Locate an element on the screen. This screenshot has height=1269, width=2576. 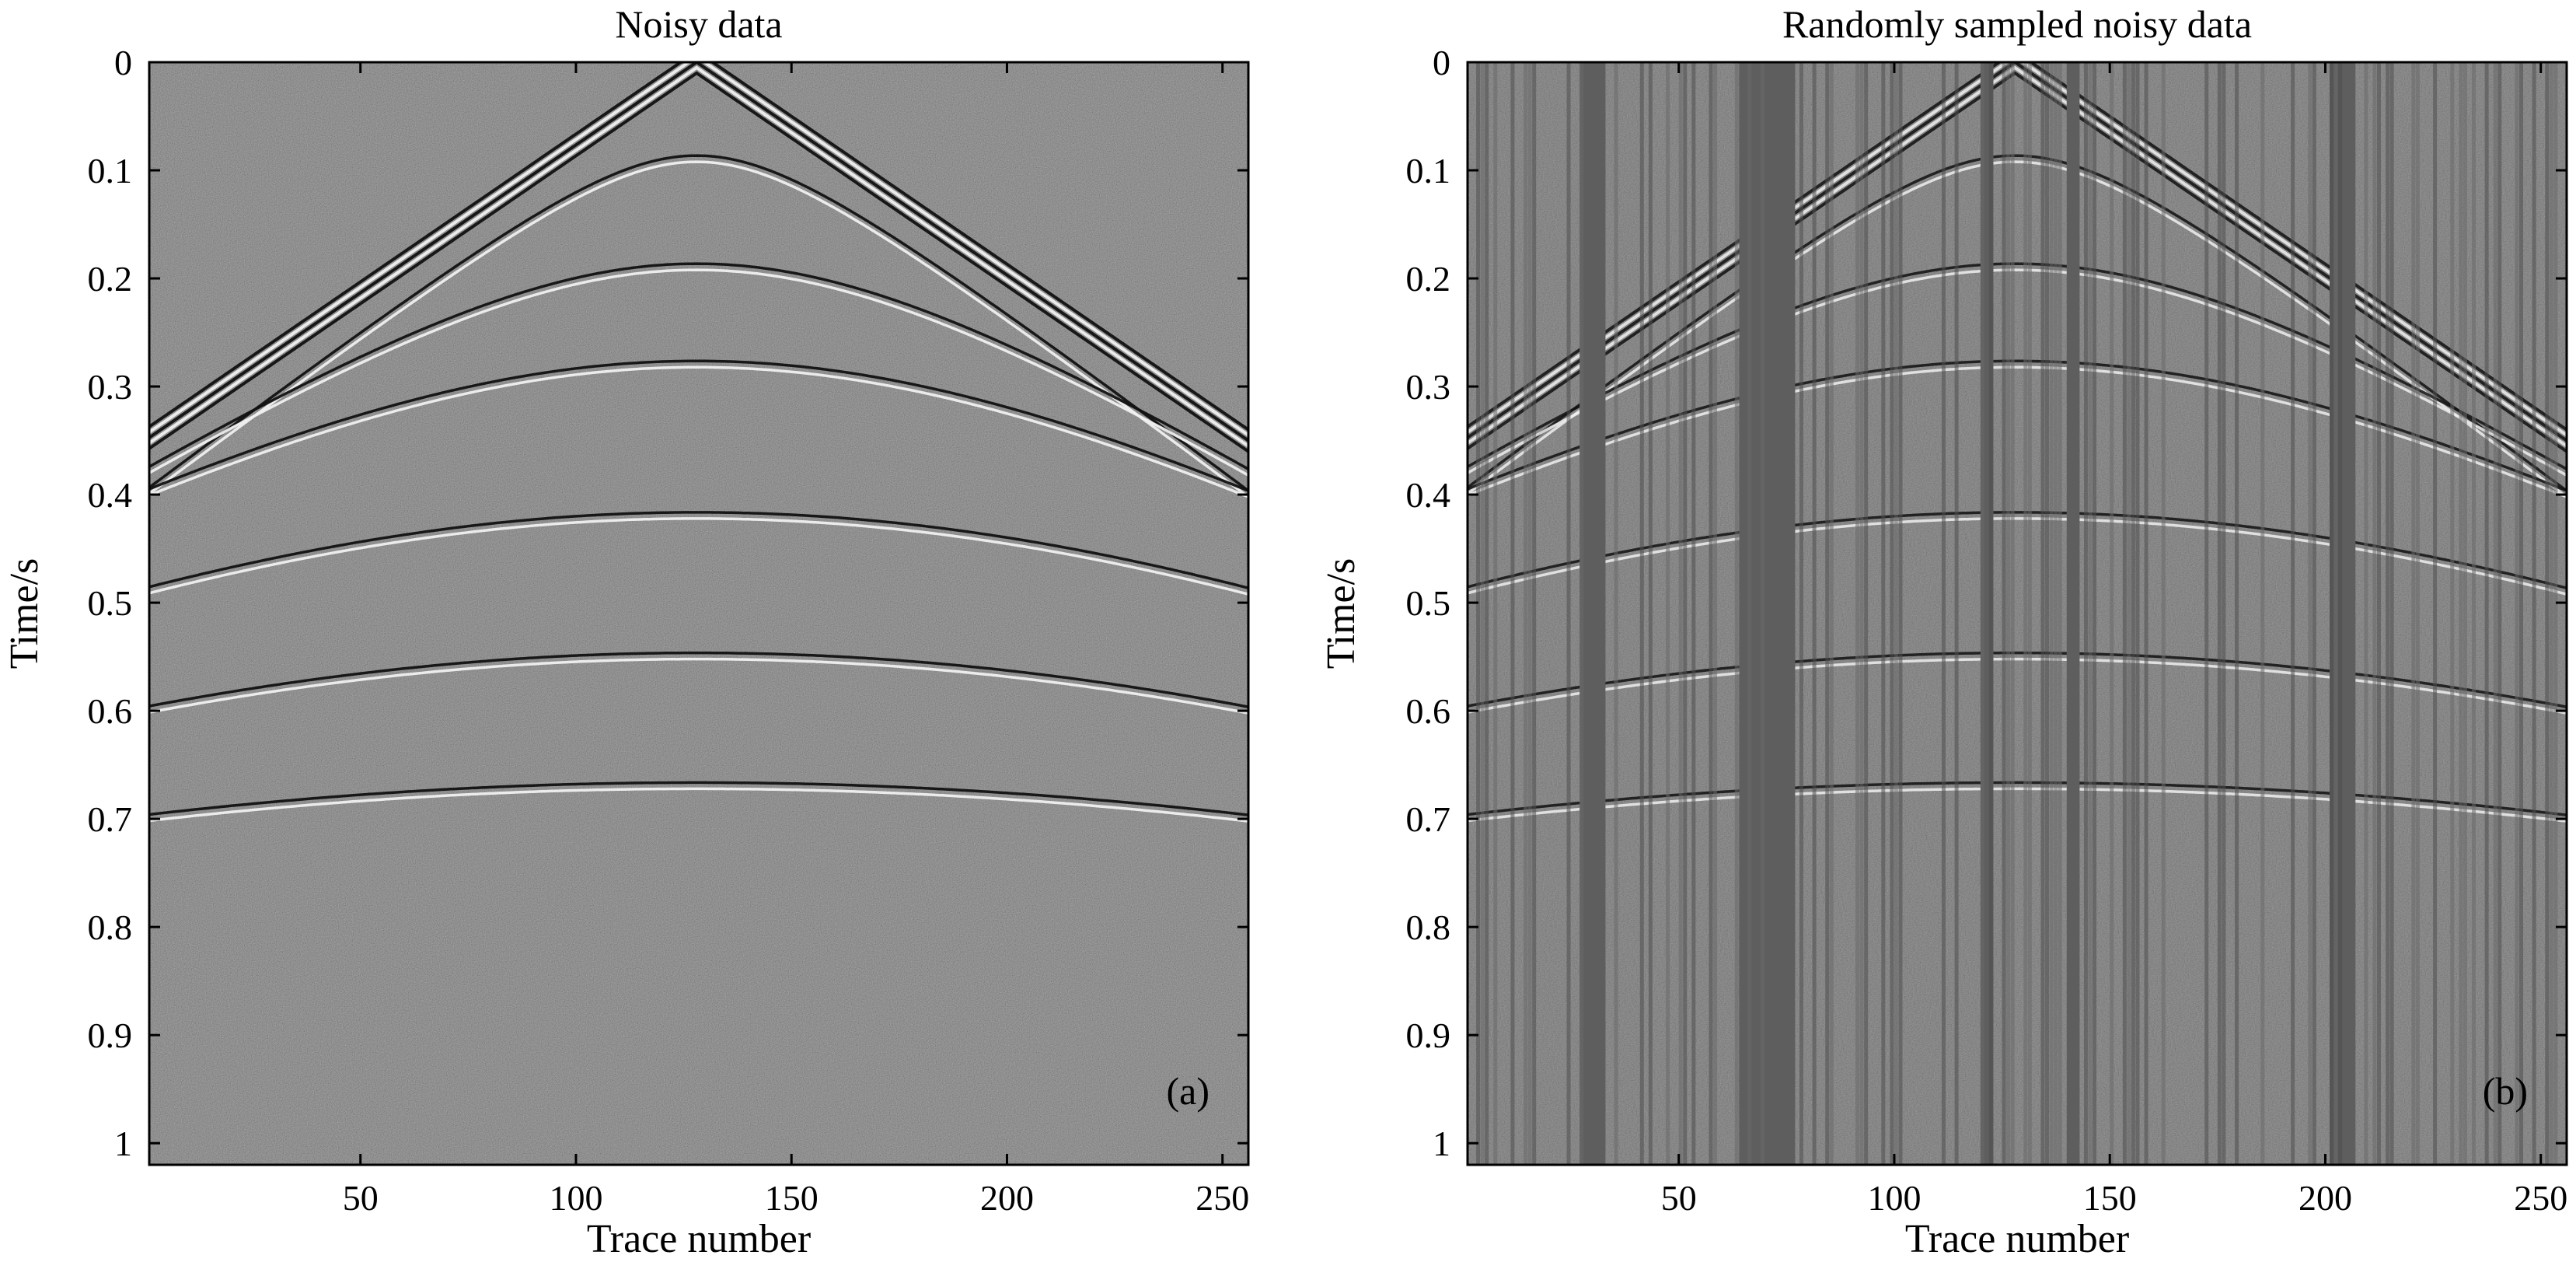
y-axis-label: Time/s is located at coordinates (1341, 613).